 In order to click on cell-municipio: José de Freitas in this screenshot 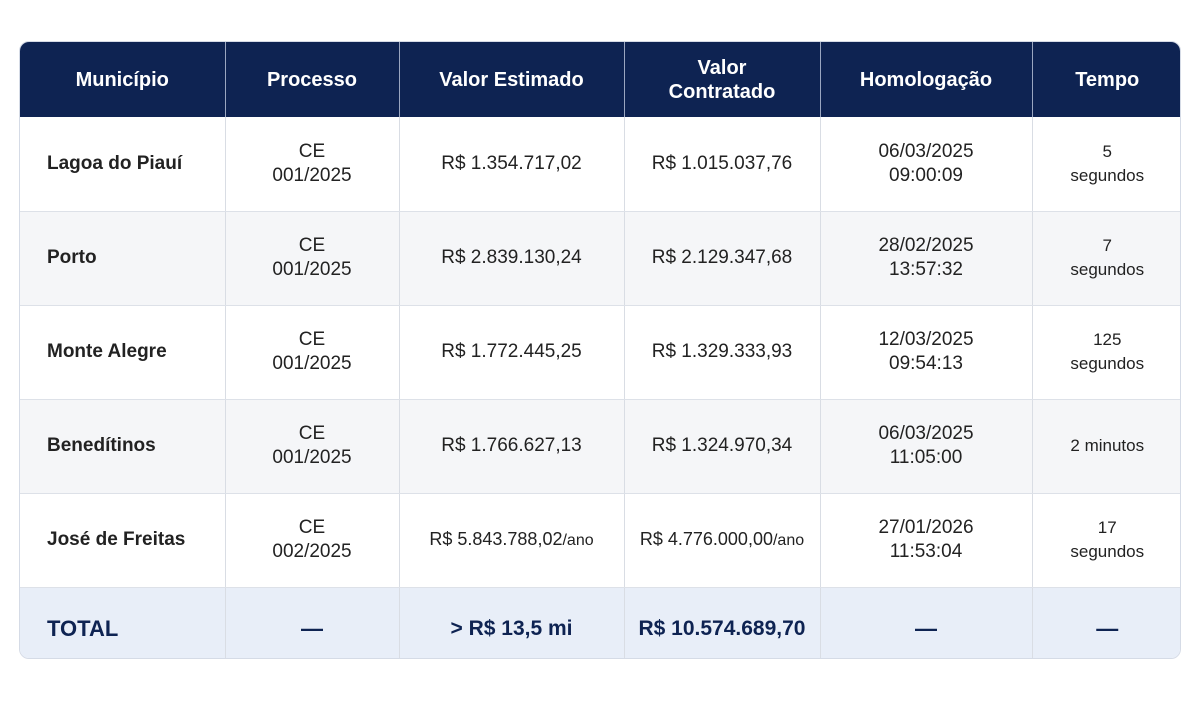, I will do `click(123, 540)`.